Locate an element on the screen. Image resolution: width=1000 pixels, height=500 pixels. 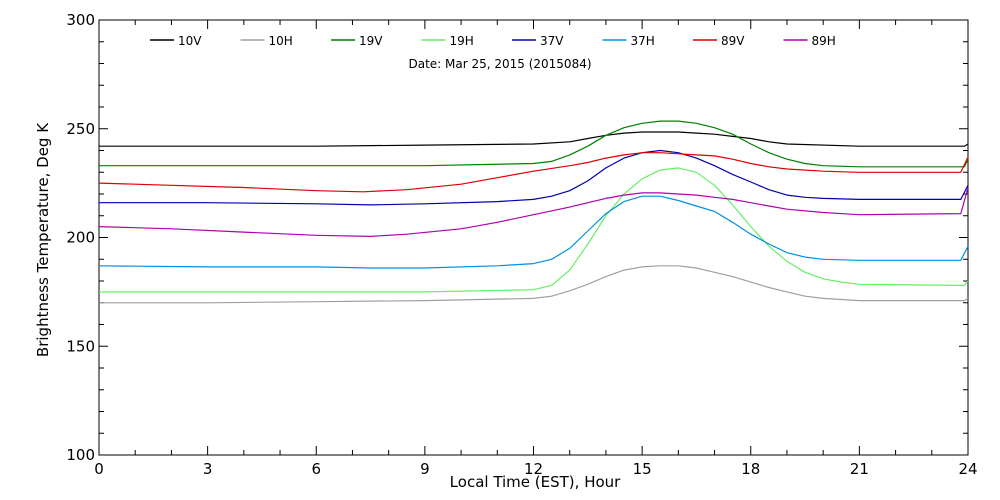
legend-label-37h: 37H is located at coordinates (643, 41).